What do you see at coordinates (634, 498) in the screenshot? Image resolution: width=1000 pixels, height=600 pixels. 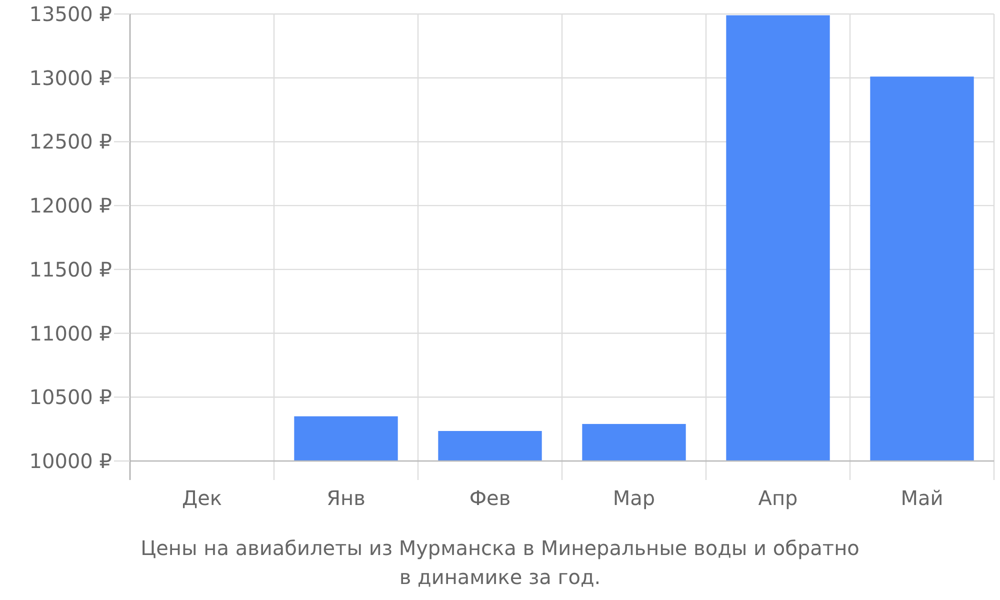 I see `x-tick-label: Мар` at bounding box center [634, 498].